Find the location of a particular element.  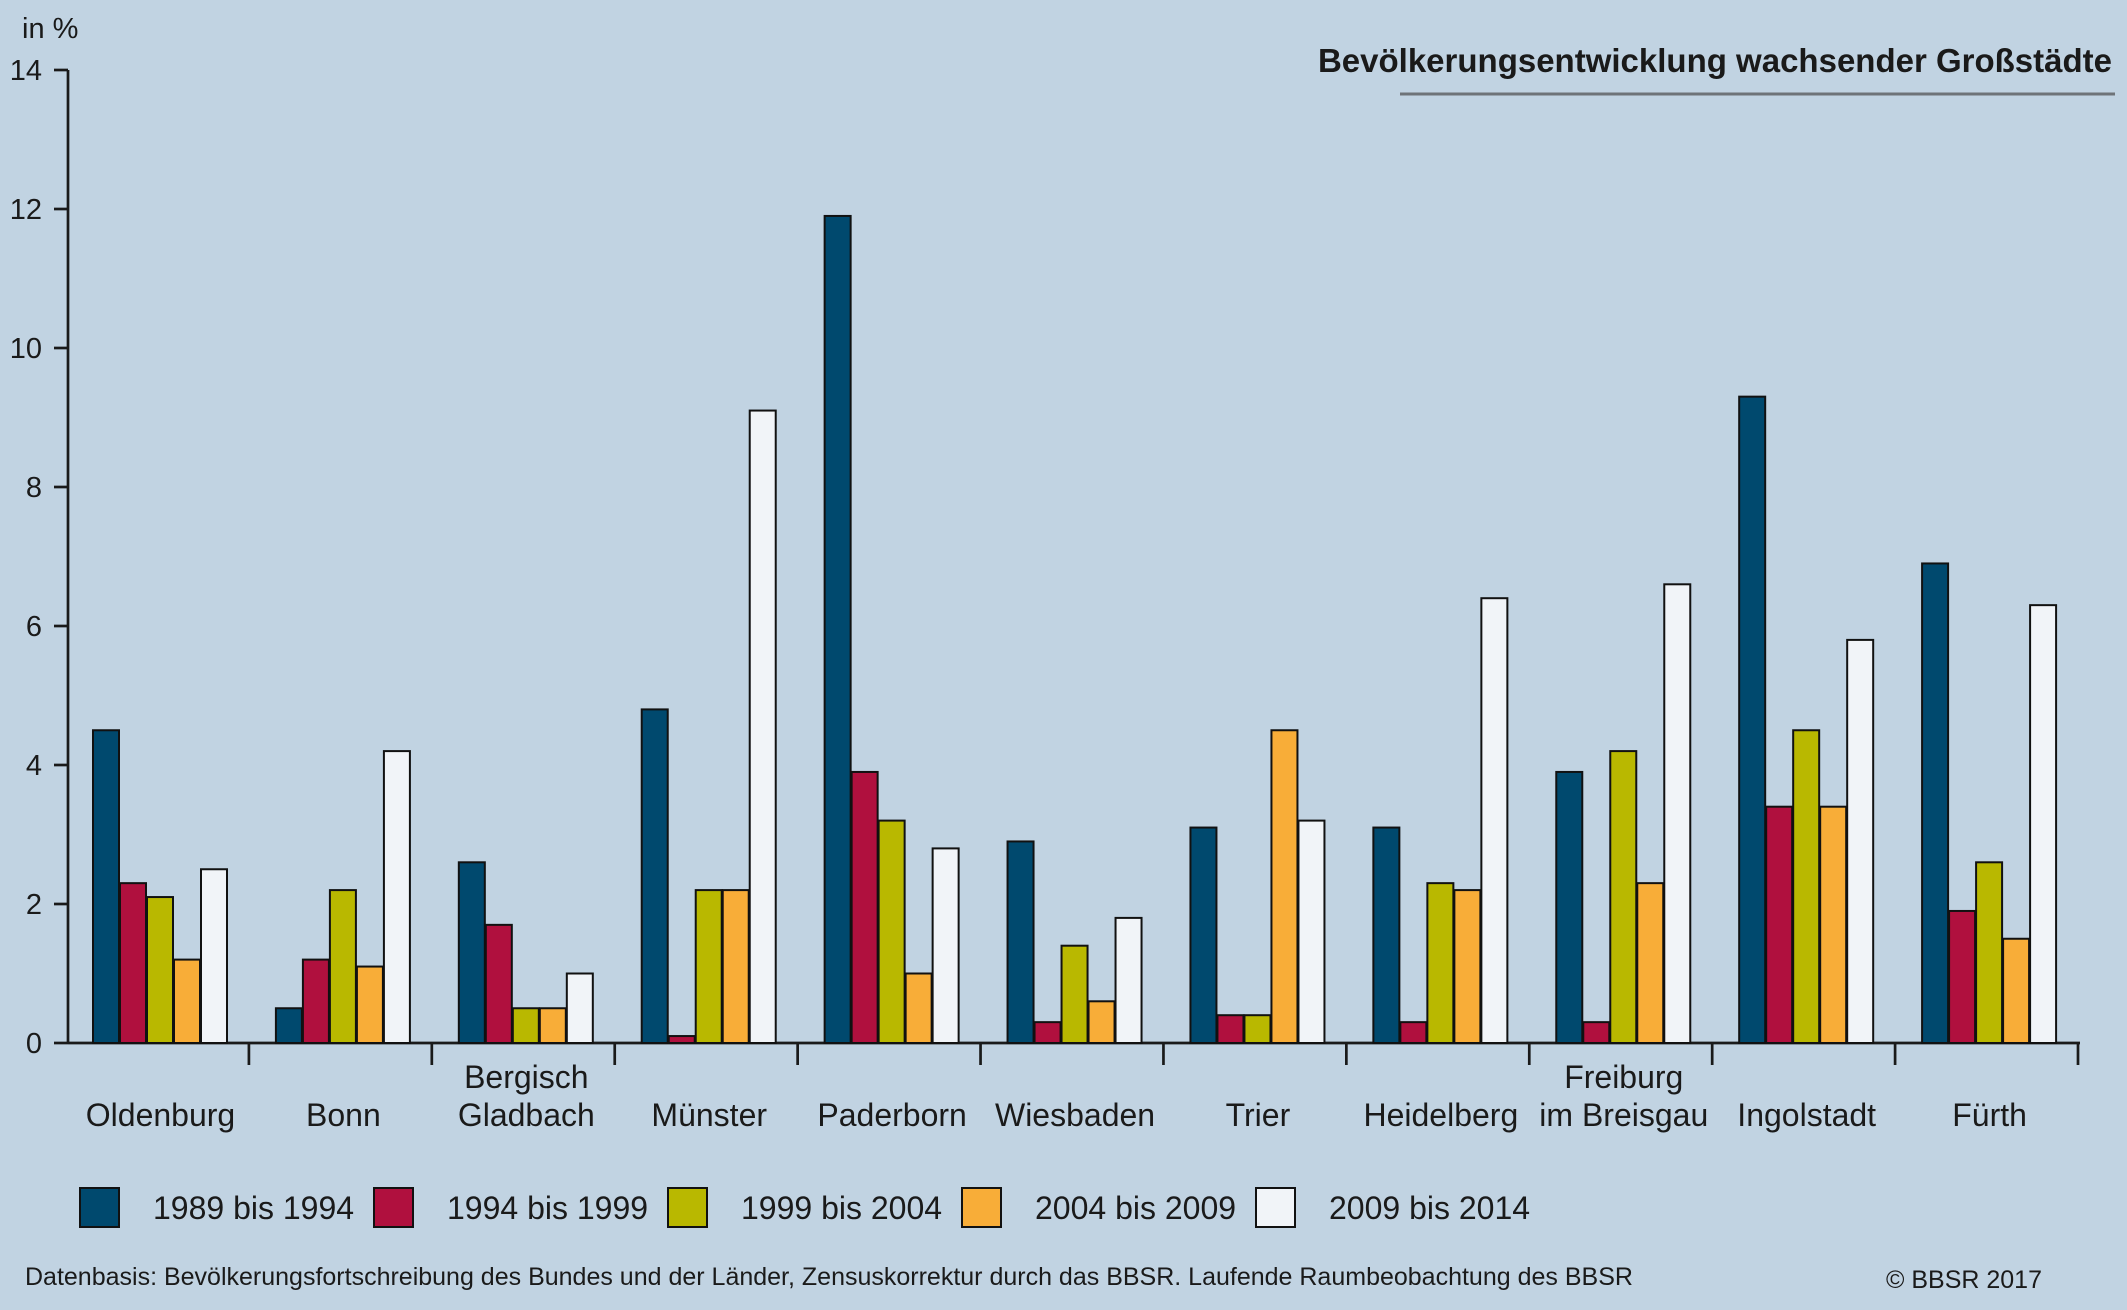

legend-label: 1999 bis 2004 is located at coordinates (841, 1208).